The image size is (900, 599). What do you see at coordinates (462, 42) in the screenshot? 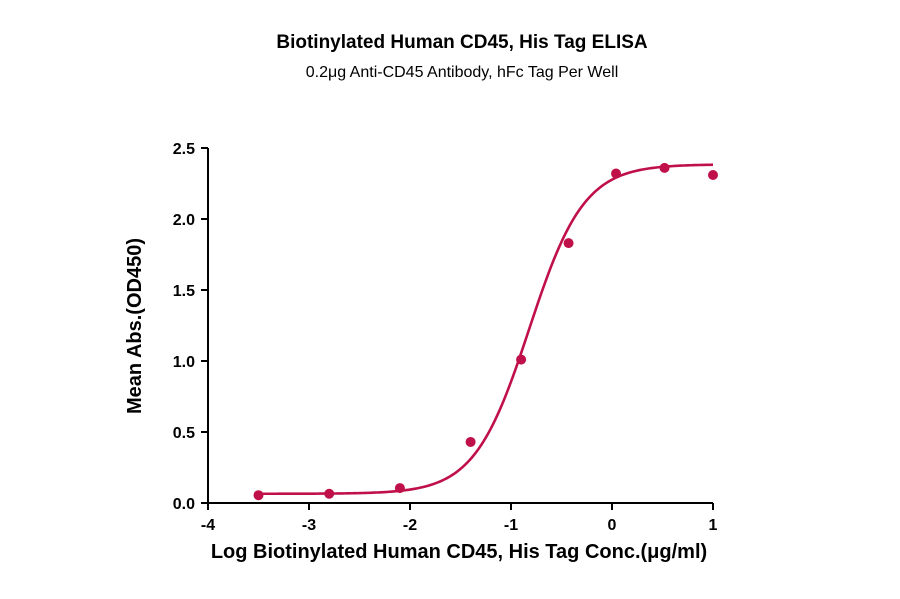
I see `chart-title: Biotinylated Human CD45, His Tag ELISA` at bounding box center [462, 42].